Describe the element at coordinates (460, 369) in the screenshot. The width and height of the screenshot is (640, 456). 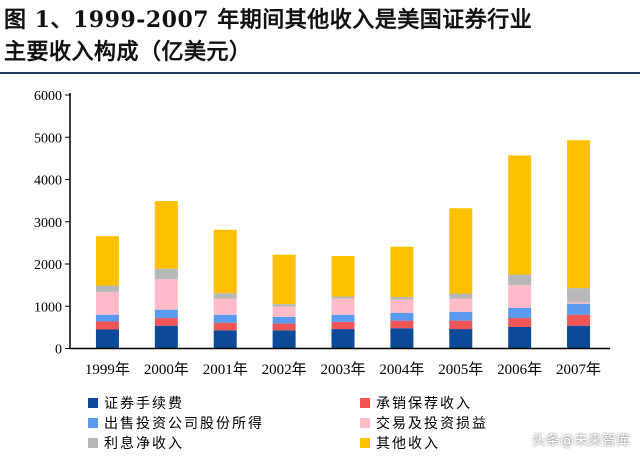
I see `x-tick-label: 2005年` at that location.